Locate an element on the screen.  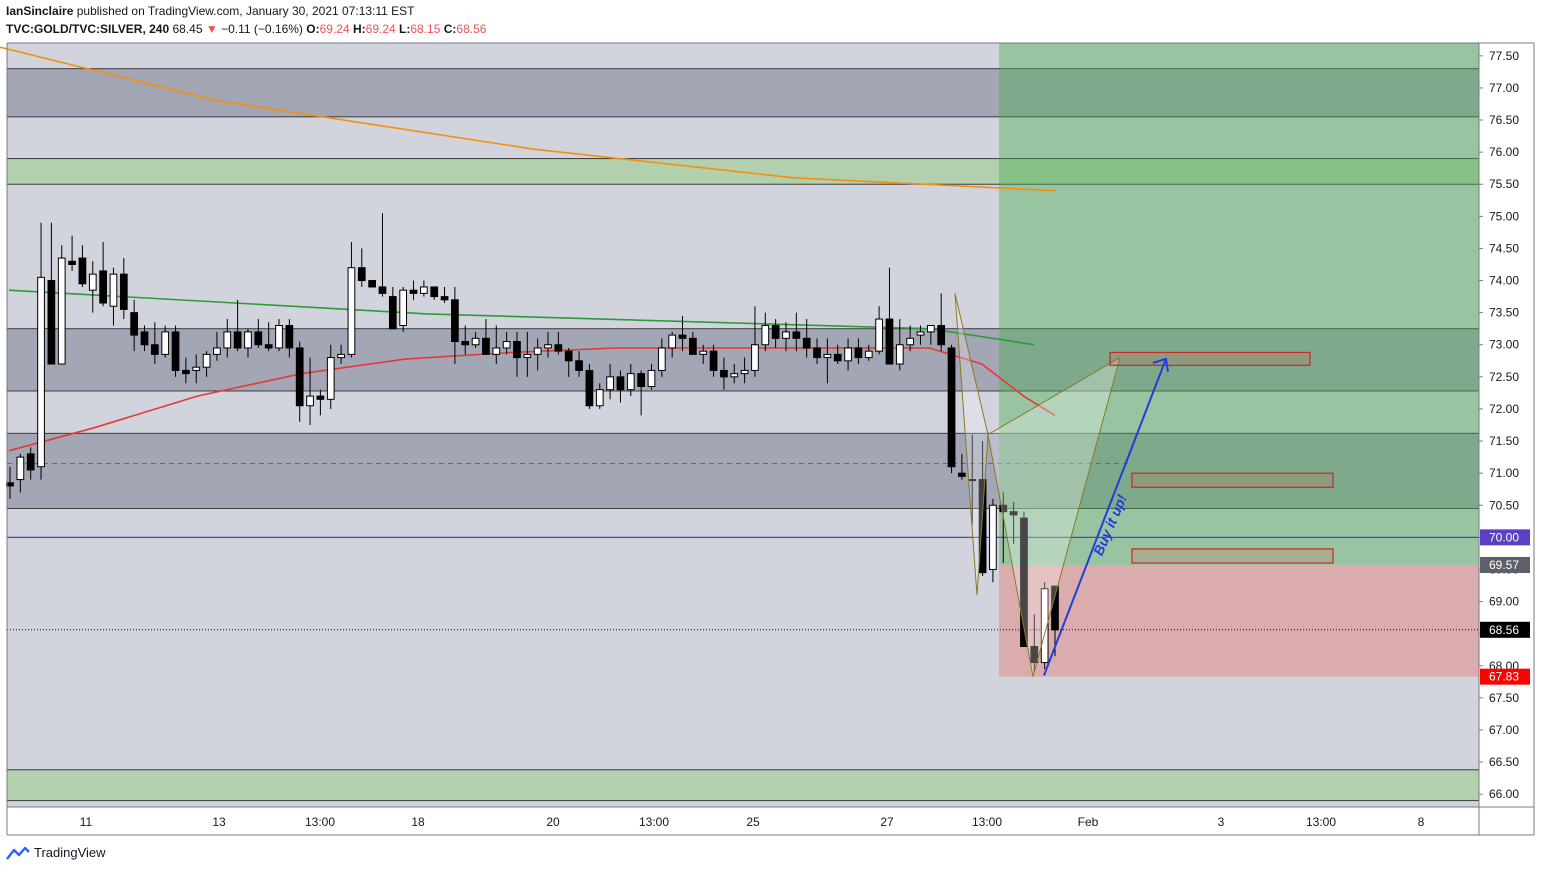
high-value: 69.24 is located at coordinates (380, 29).